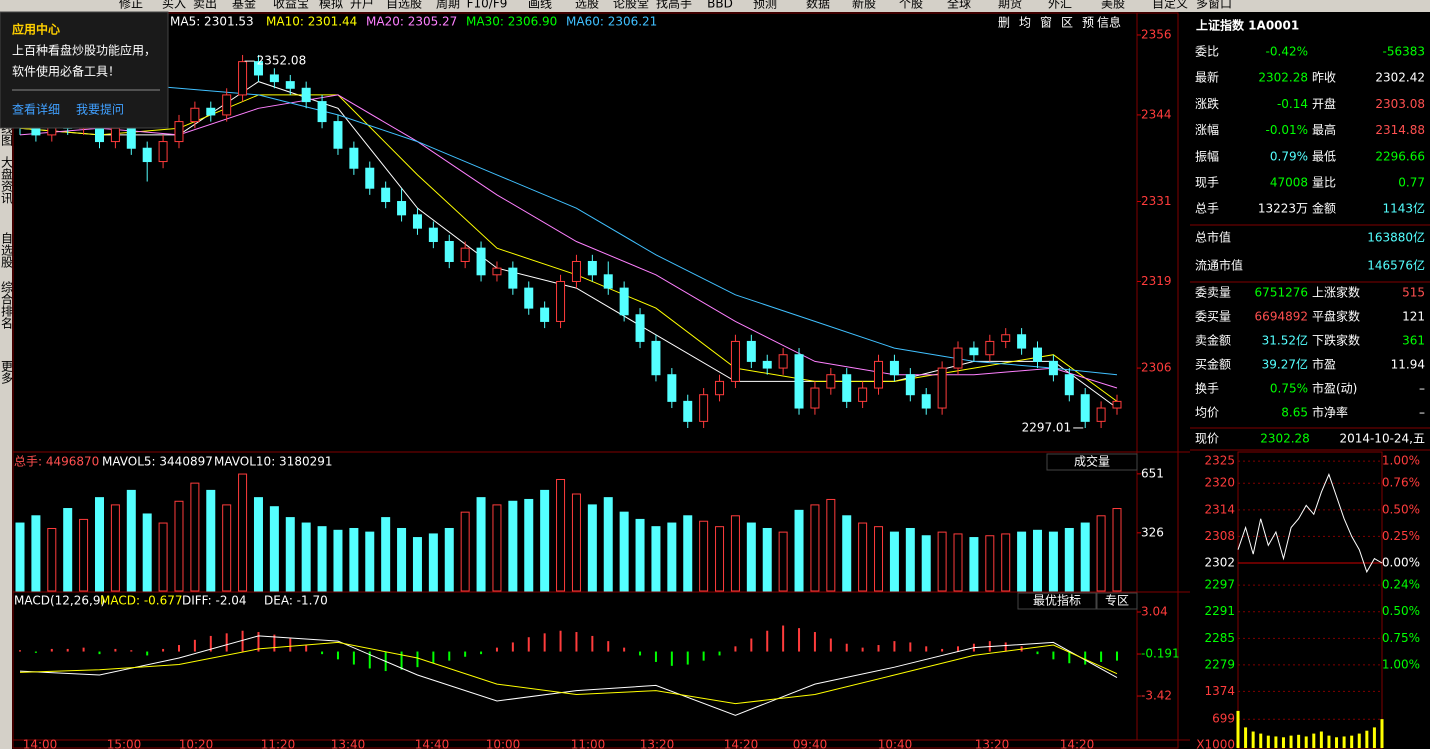  I want to click on toolbar-button: 自定义, so click(1170, 5).